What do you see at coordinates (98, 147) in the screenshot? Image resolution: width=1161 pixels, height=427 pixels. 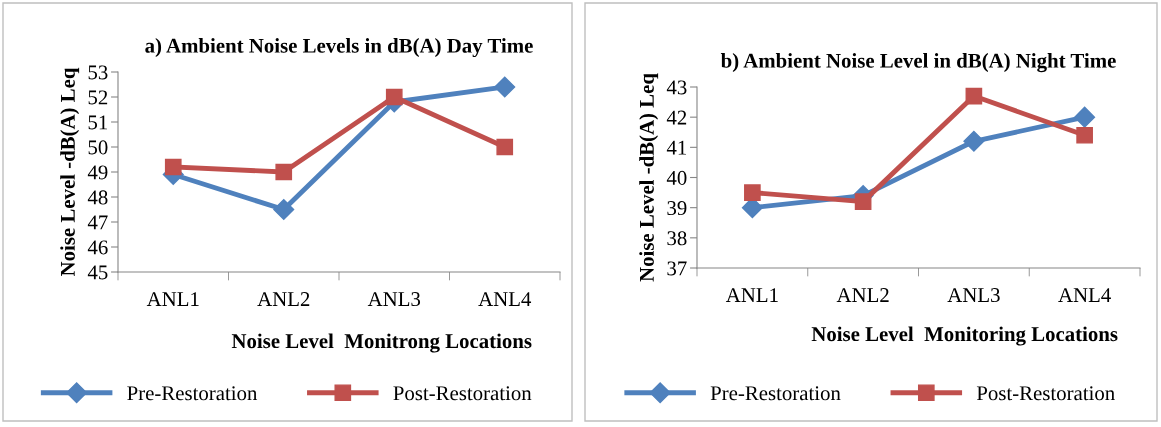 I see `y-tick-label: 50` at bounding box center [98, 147].